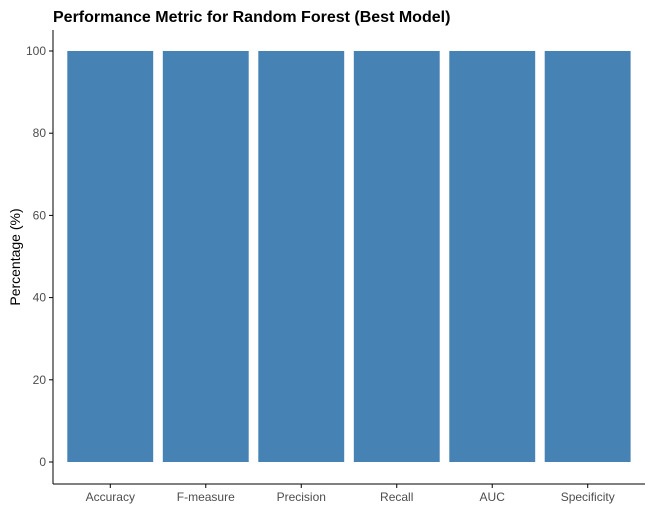 The height and width of the screenshot is (528, 655). I want to click on y-tick-label: 60, so click(40, 215).